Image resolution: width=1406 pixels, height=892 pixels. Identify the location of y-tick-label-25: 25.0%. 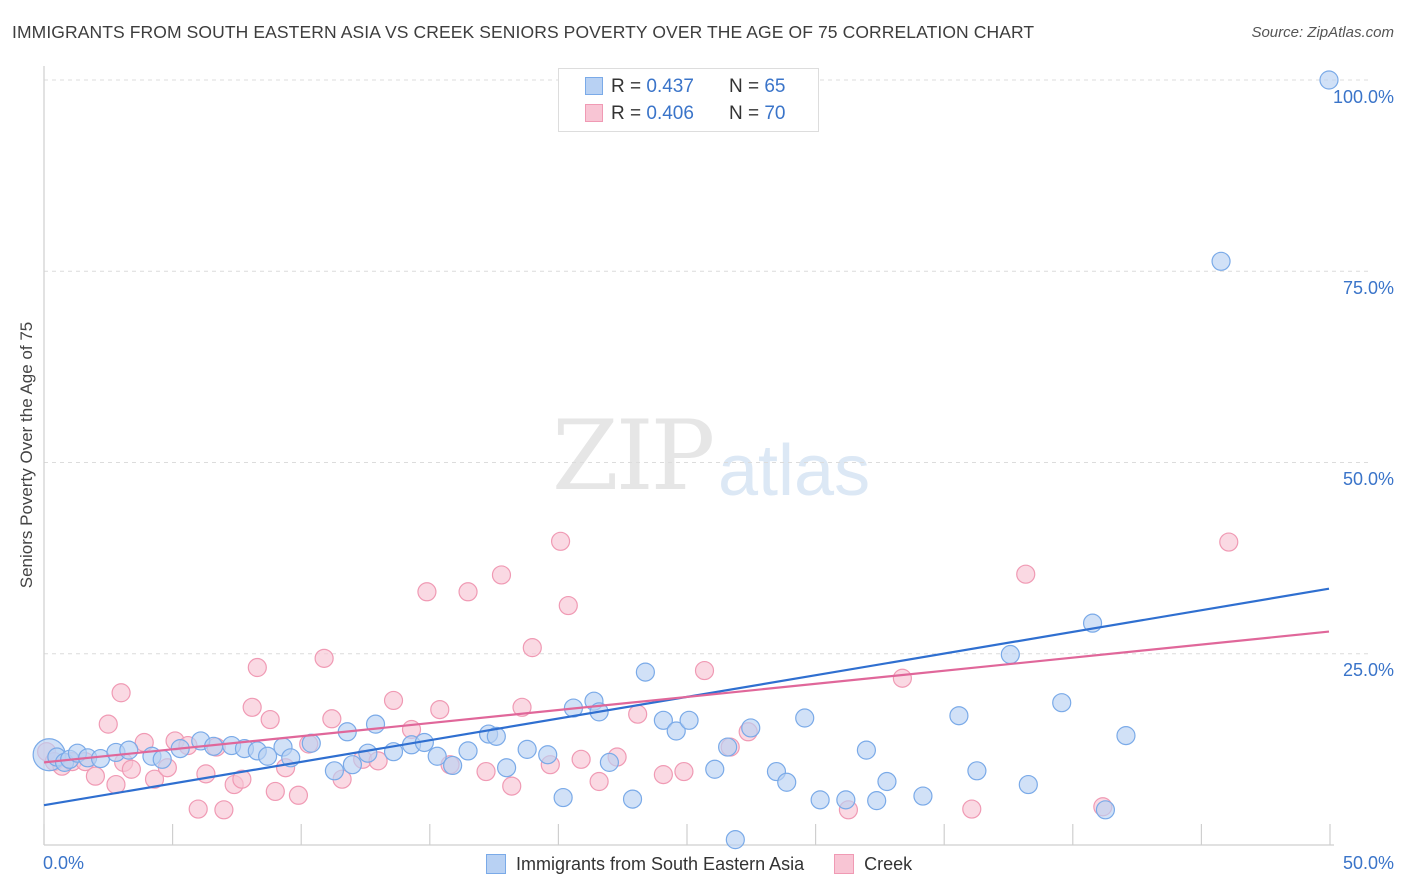
(1368, 670).